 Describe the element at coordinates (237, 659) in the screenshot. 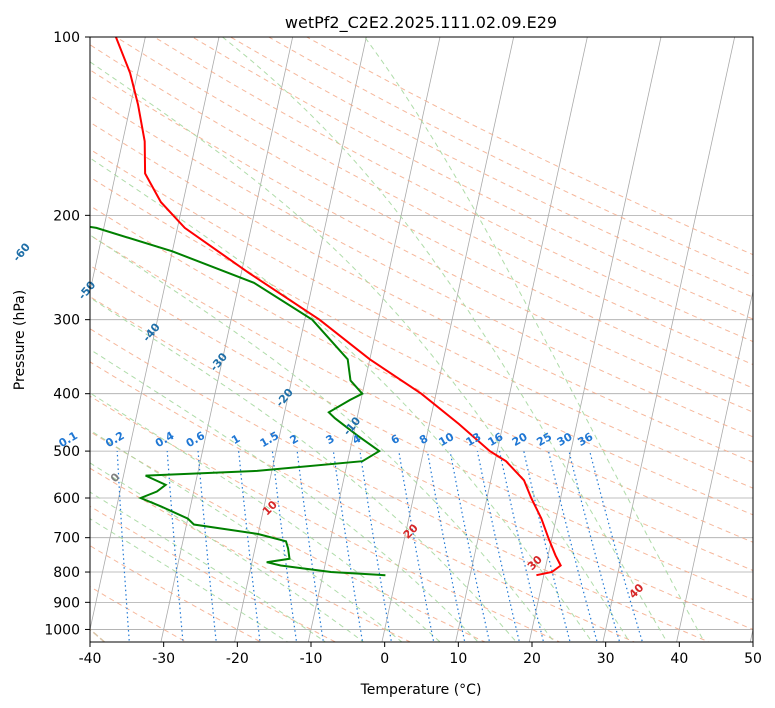

I see `x-tick-label: -20` at that location.